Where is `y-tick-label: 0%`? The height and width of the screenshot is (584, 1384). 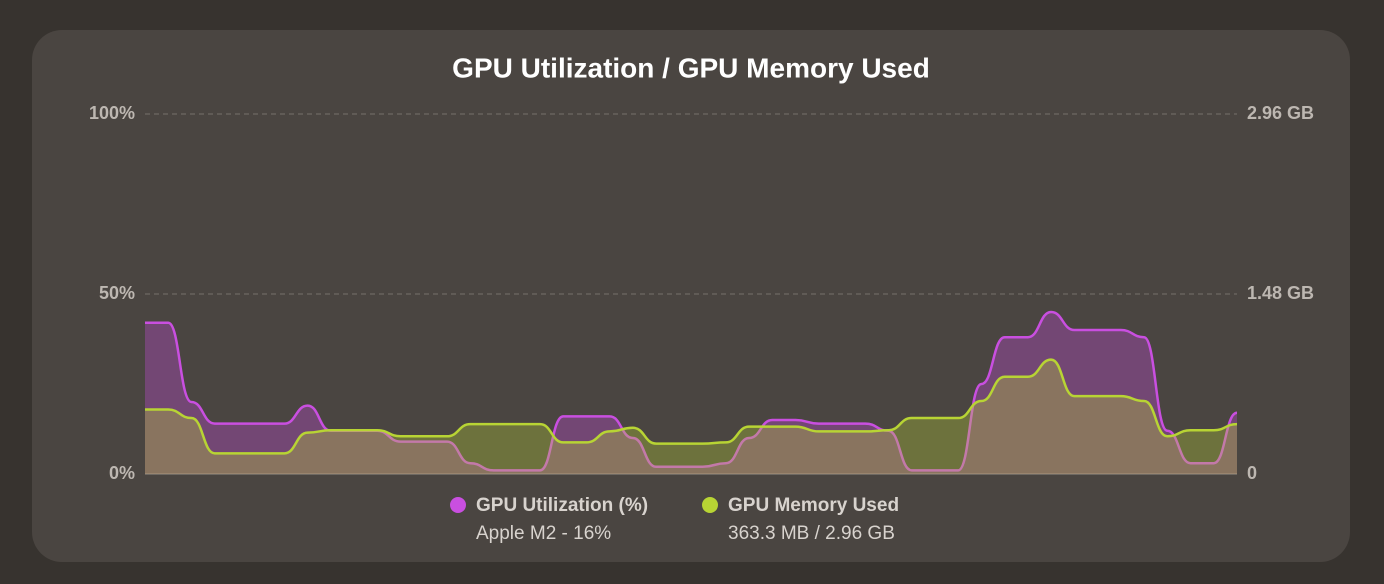 y-tick-label: 0% is located at coordinates (122, 473).